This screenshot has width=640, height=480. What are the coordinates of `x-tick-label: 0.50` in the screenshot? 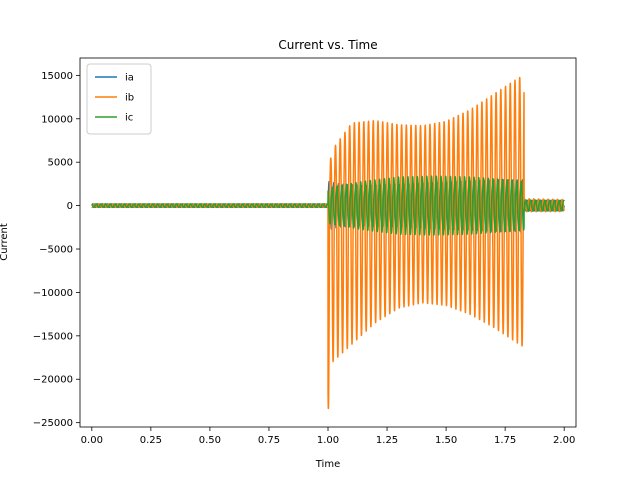 It's located at (210, 440).